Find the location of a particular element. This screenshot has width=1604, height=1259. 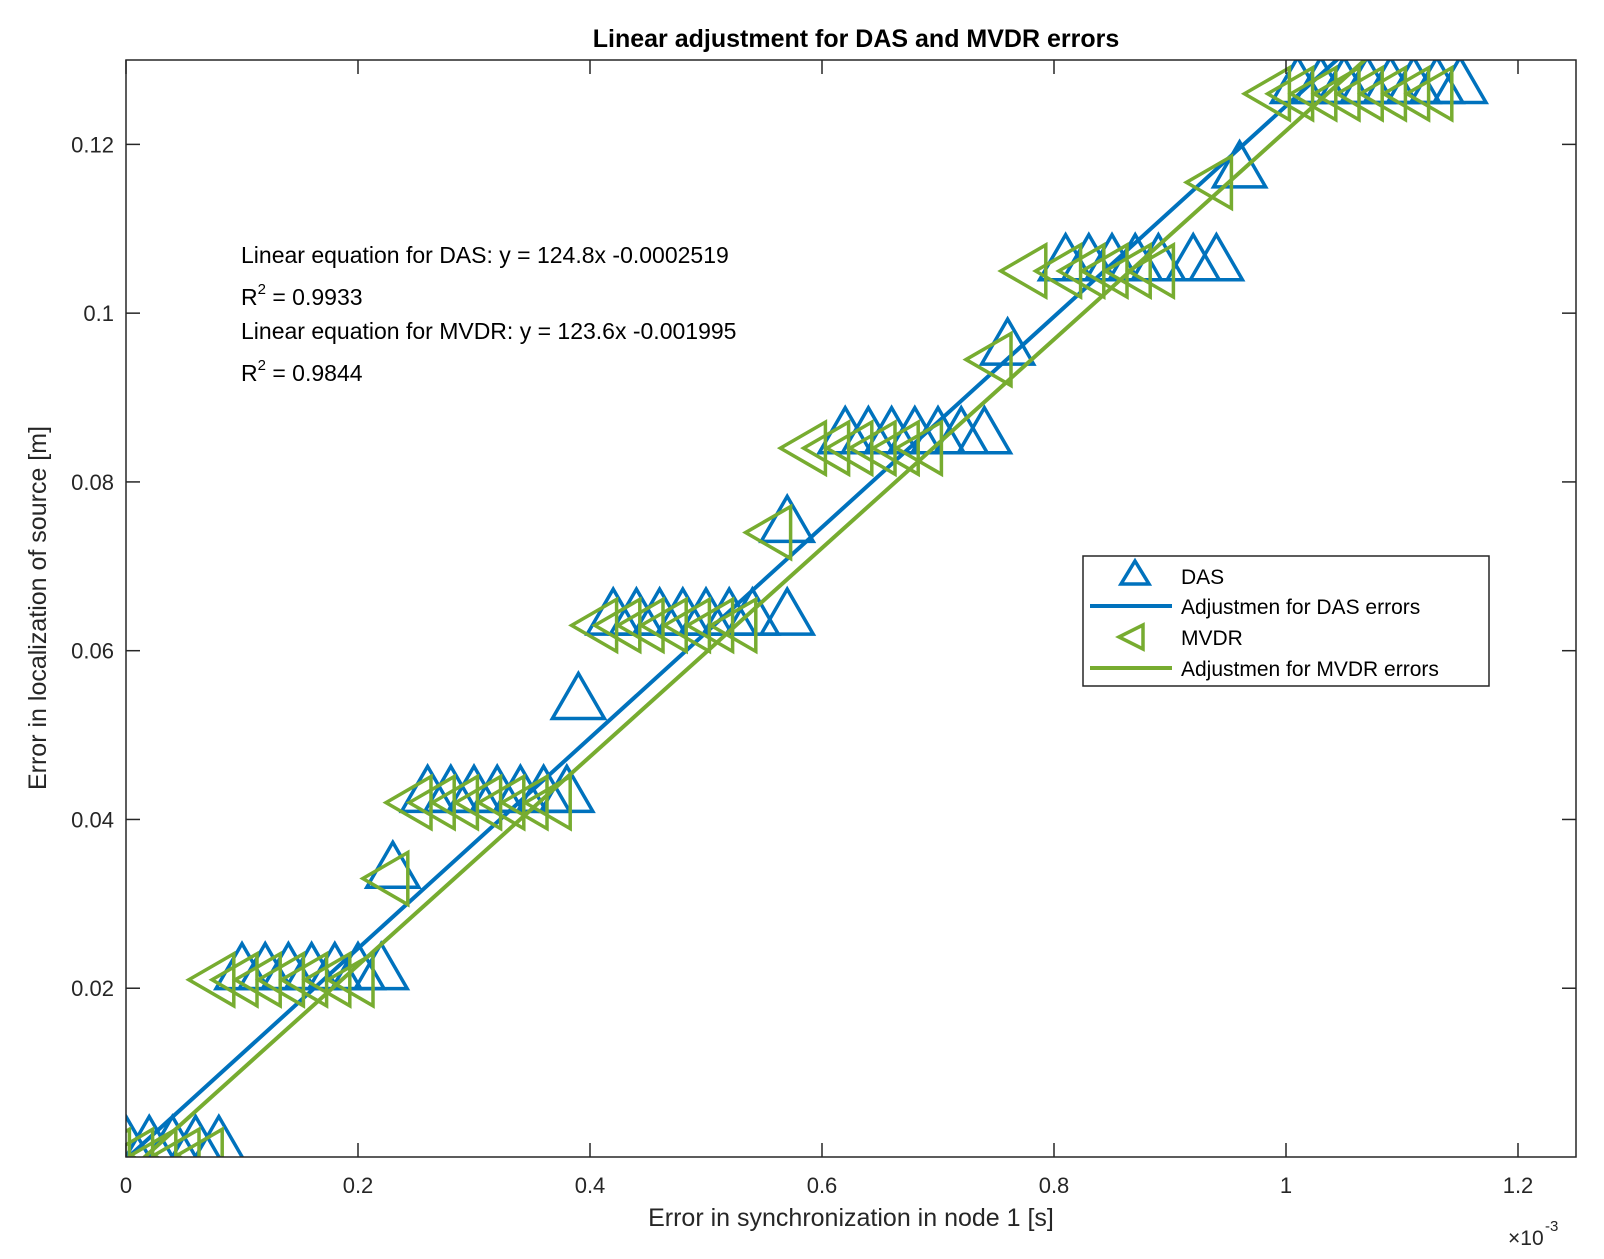

legend-das-label: DAS is located at coordinates (1202, 577).